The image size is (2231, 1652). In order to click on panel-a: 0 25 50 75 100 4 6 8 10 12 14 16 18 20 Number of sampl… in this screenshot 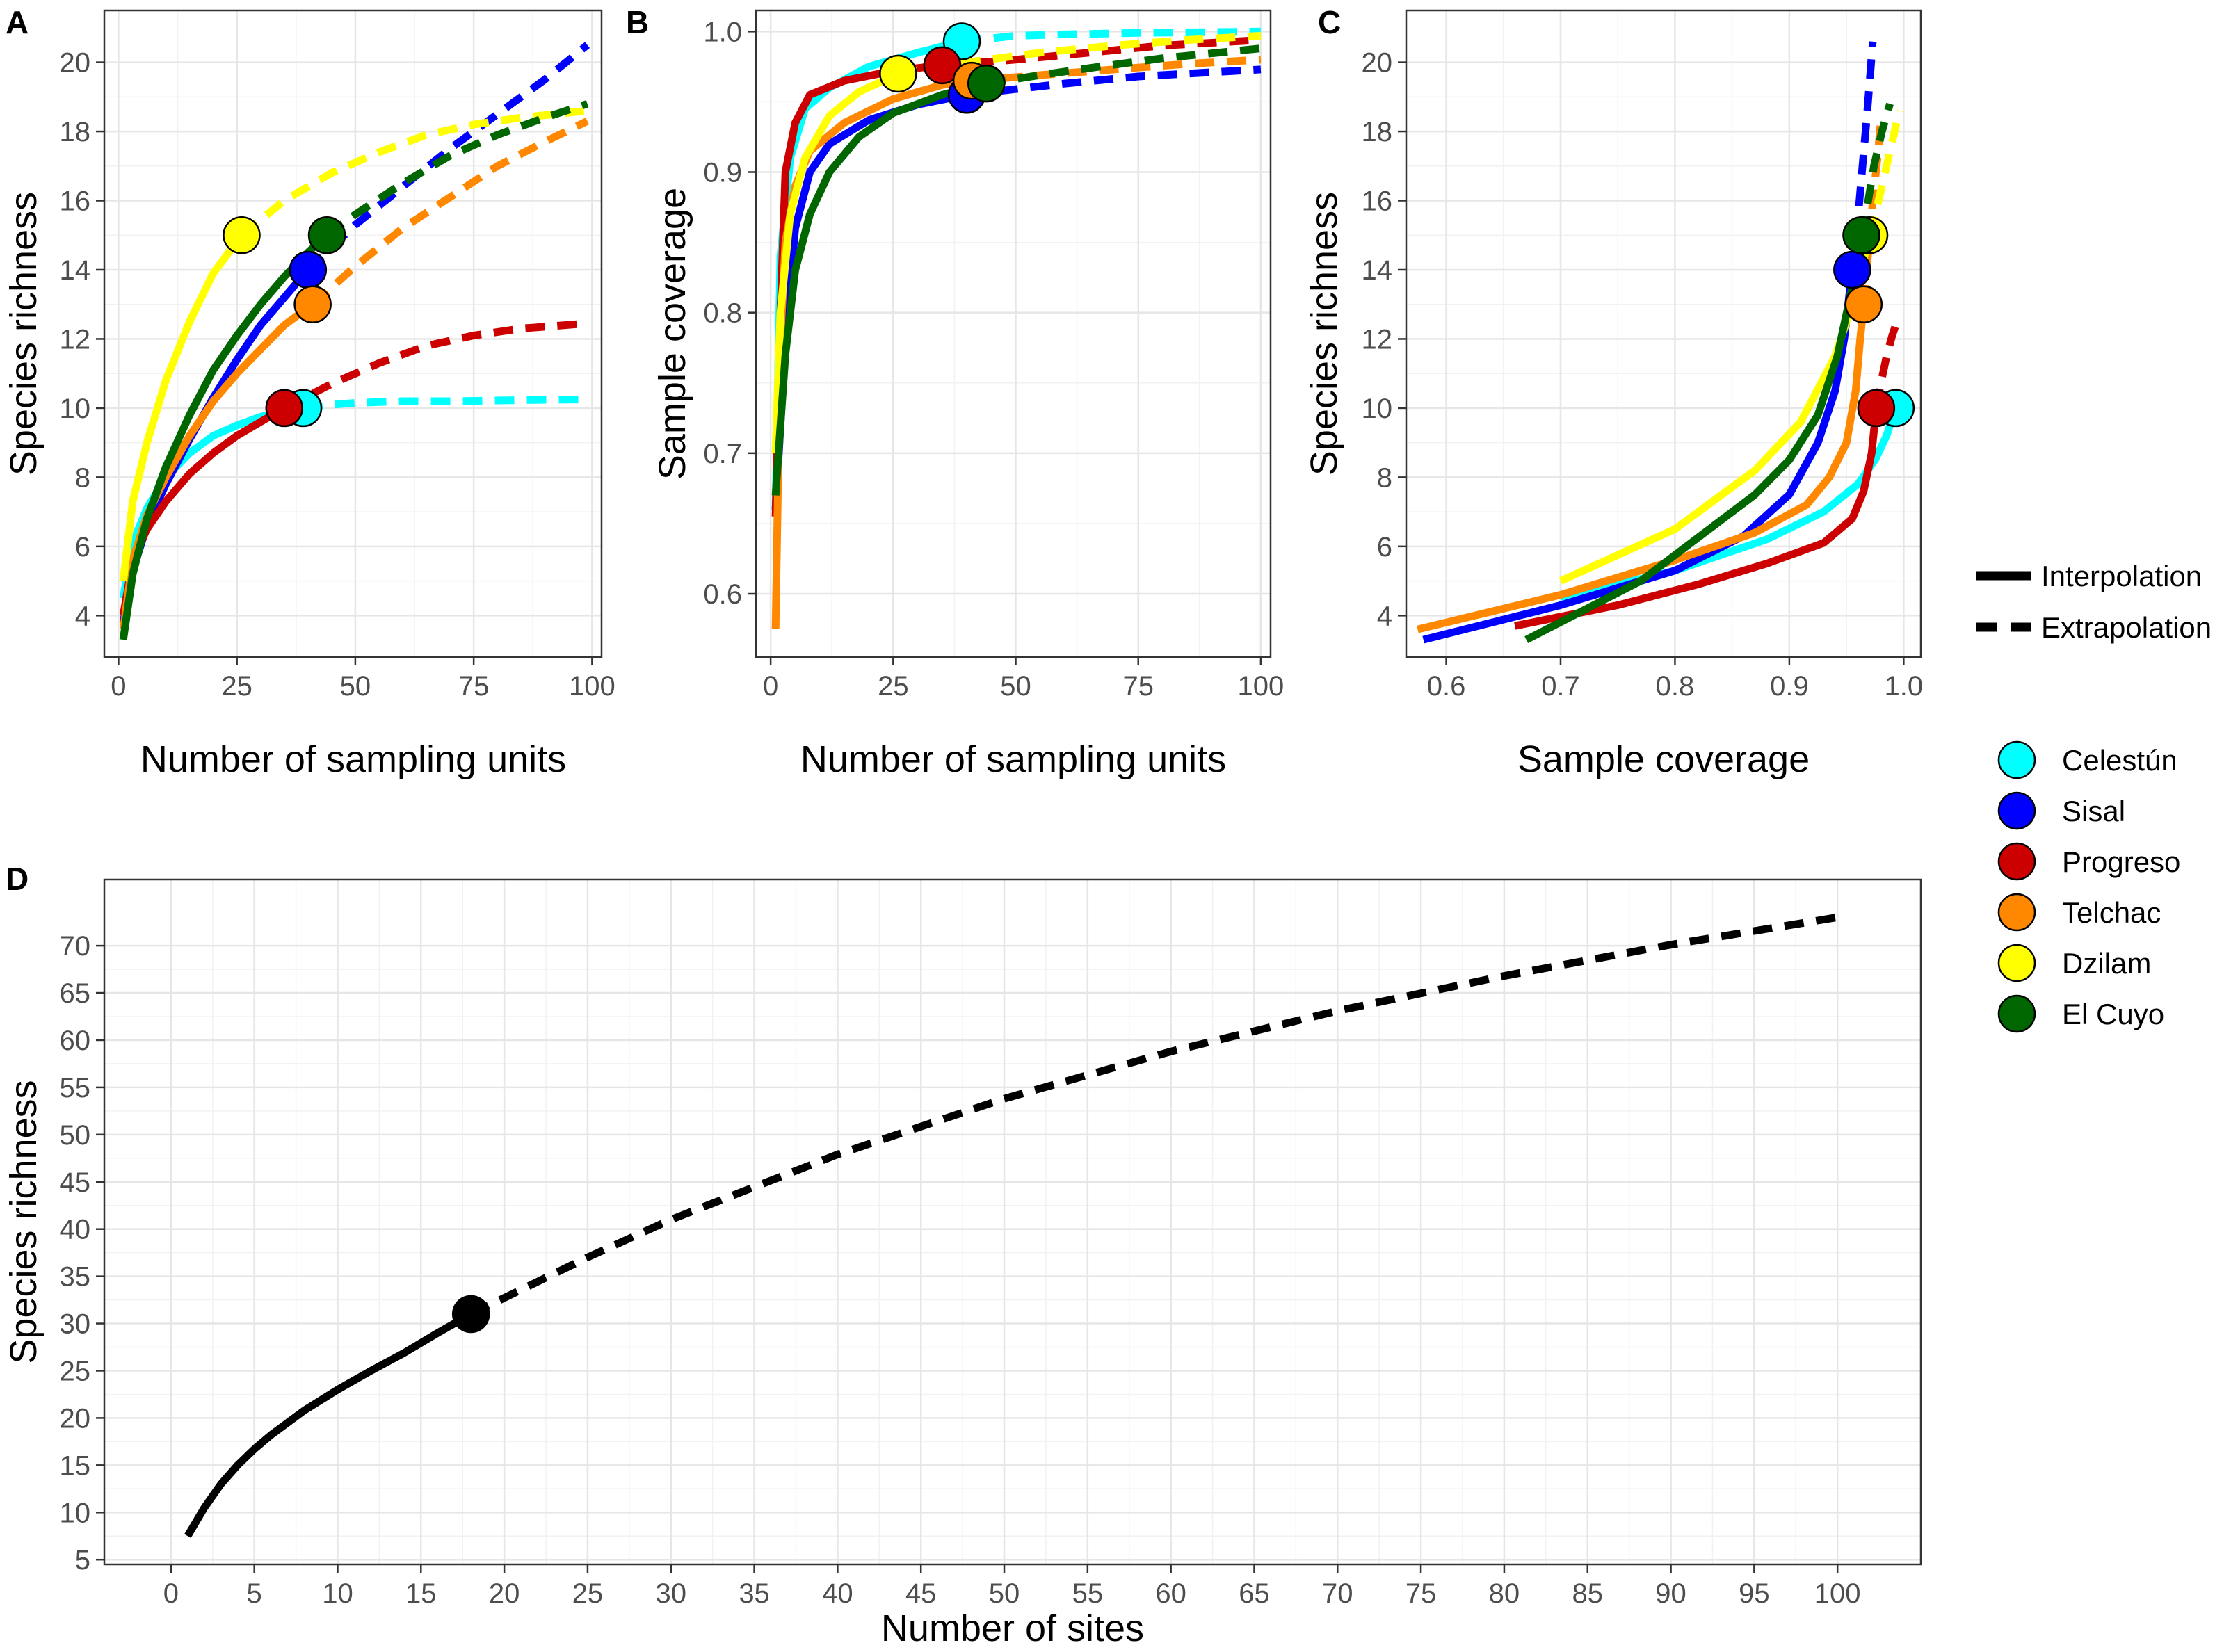, I will do `click(309, 394)`.